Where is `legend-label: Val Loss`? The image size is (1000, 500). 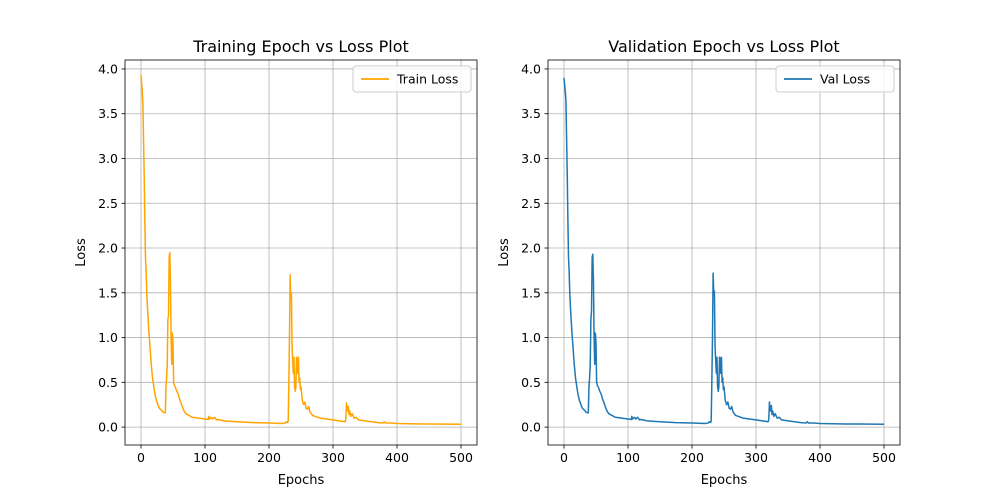
legend-label: Val Loss is located at coordinates (845, 79).